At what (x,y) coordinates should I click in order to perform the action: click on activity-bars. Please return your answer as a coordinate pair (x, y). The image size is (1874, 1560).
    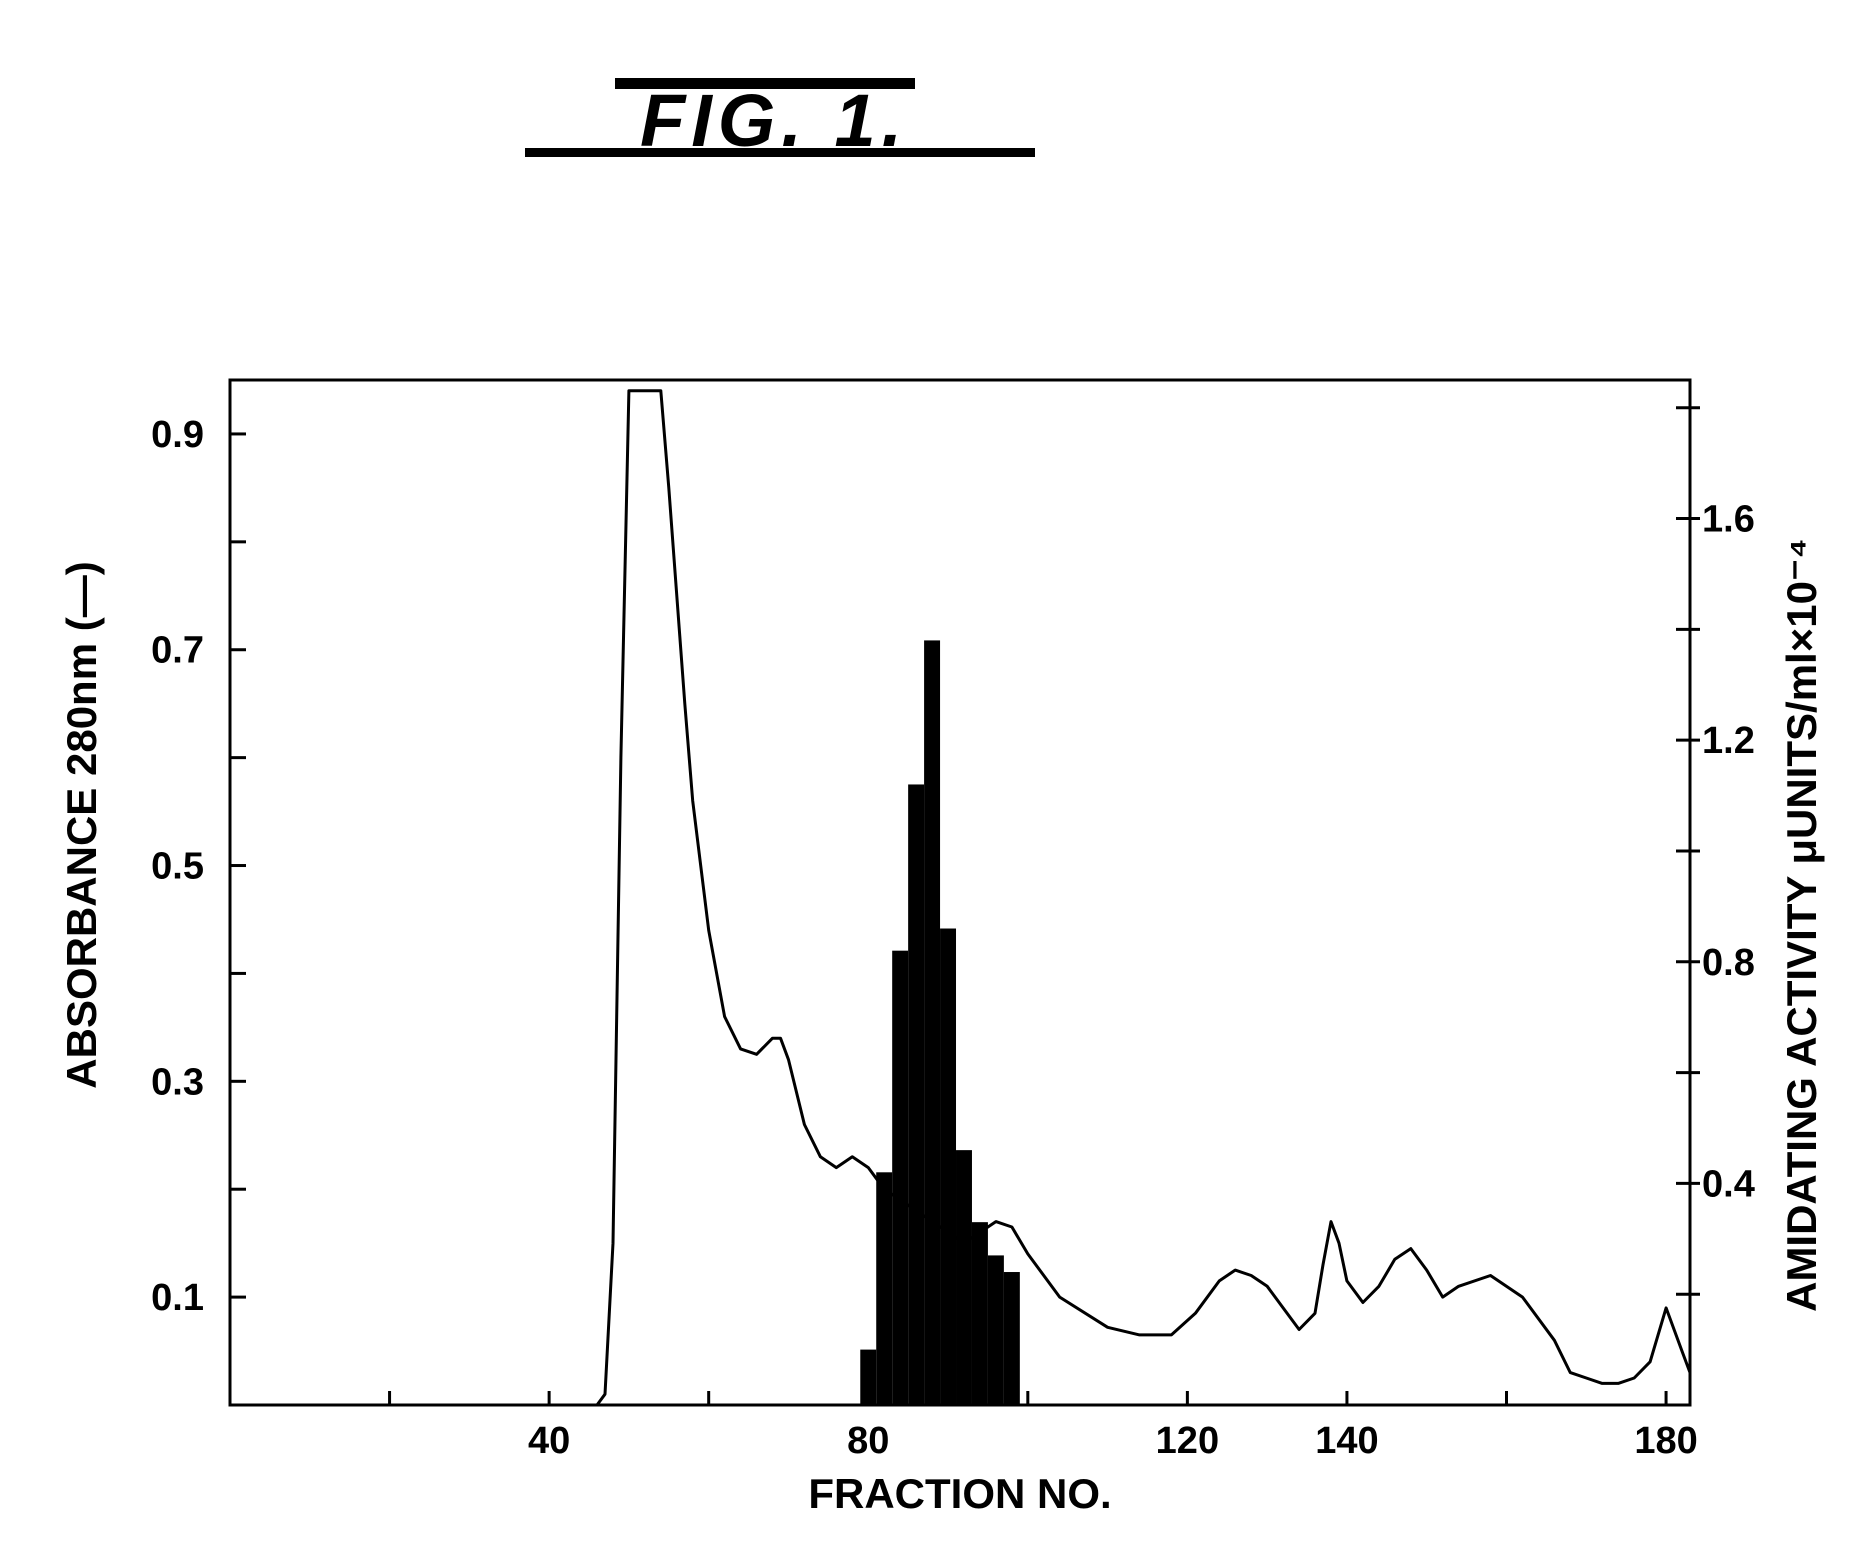
    Looking at the image, I should click on (940, 1022).